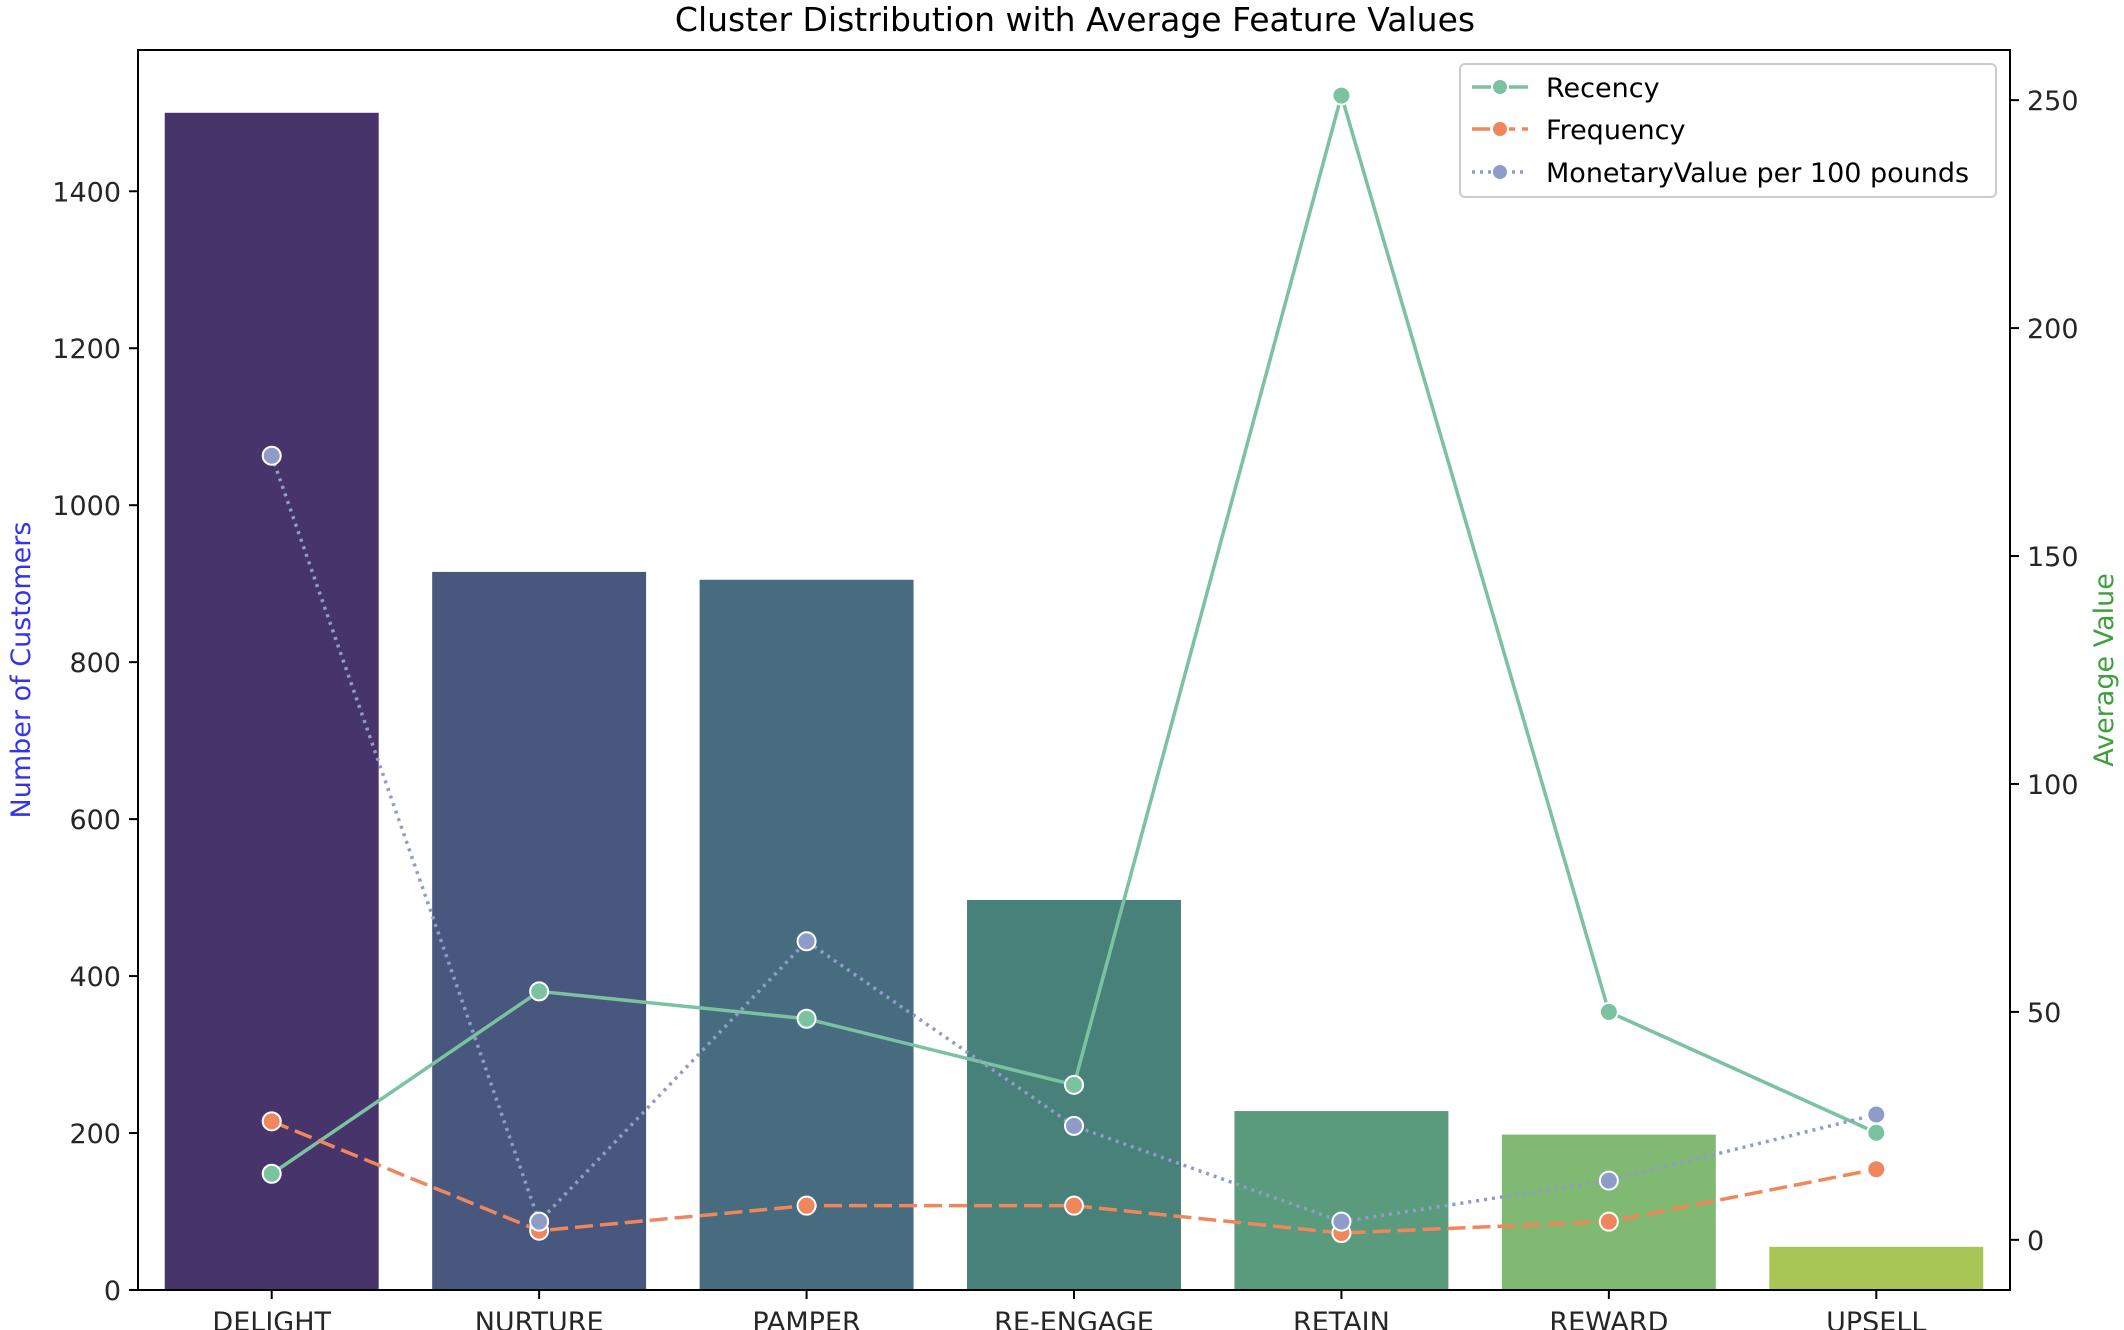  What do you see at coordinates (1757, 173) in the screenshot?
I see `legend-label-monetaryvalue: MonetaryValue per 100 pounds` at bounding box center [1757, 173].